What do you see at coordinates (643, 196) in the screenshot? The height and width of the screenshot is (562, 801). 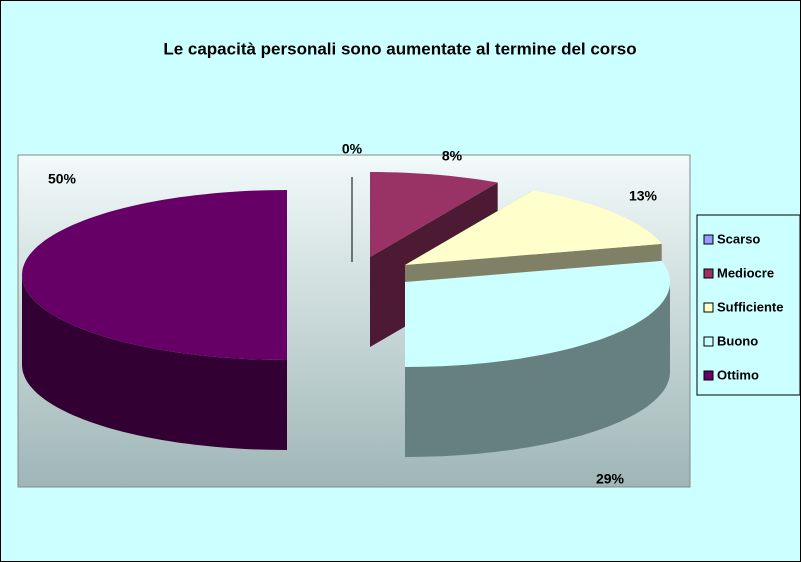 I see `data-label: 13%` at bounding box center [643, 196].